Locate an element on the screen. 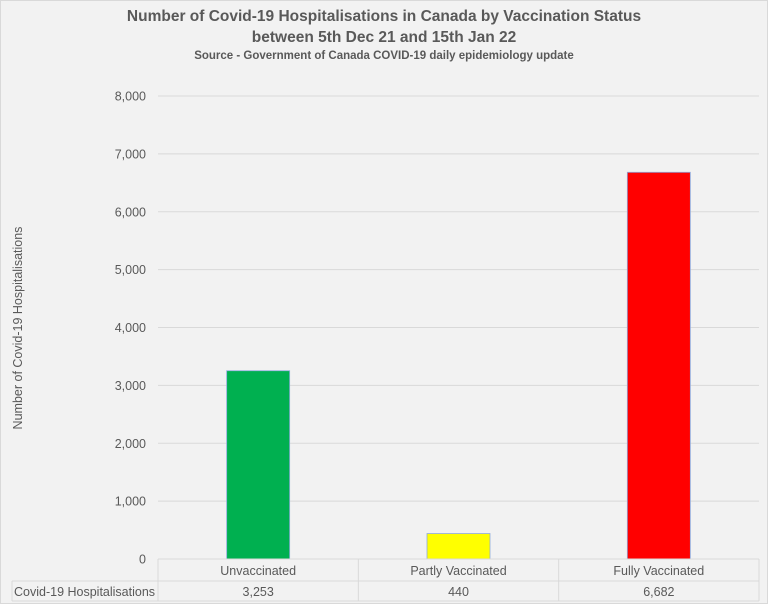  y-tick-label: 1,000 is located at coordinates (130, 502).